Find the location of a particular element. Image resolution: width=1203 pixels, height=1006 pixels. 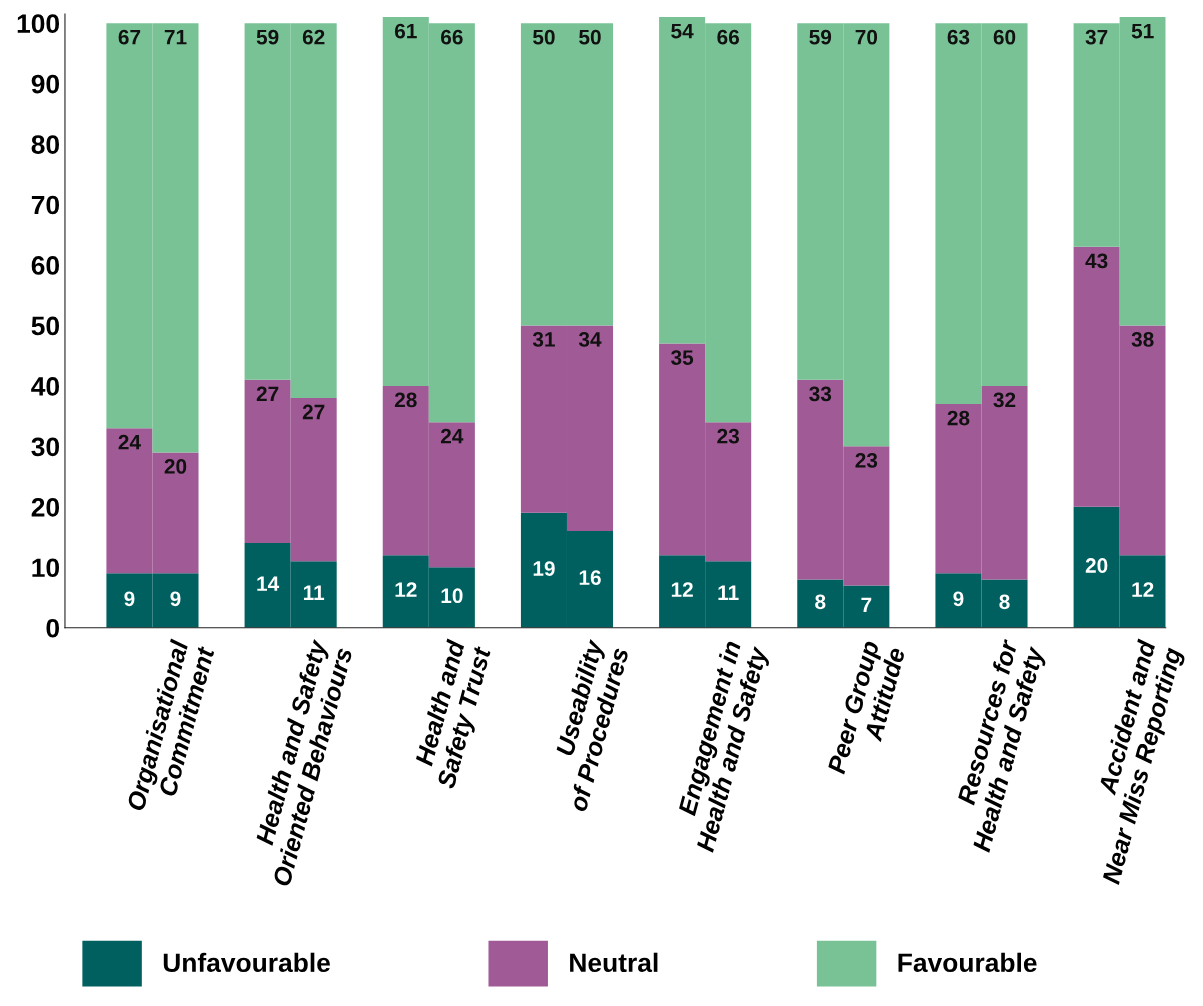

x-tick-label: Health and Safety Trust is located at coordinates (455, 714).